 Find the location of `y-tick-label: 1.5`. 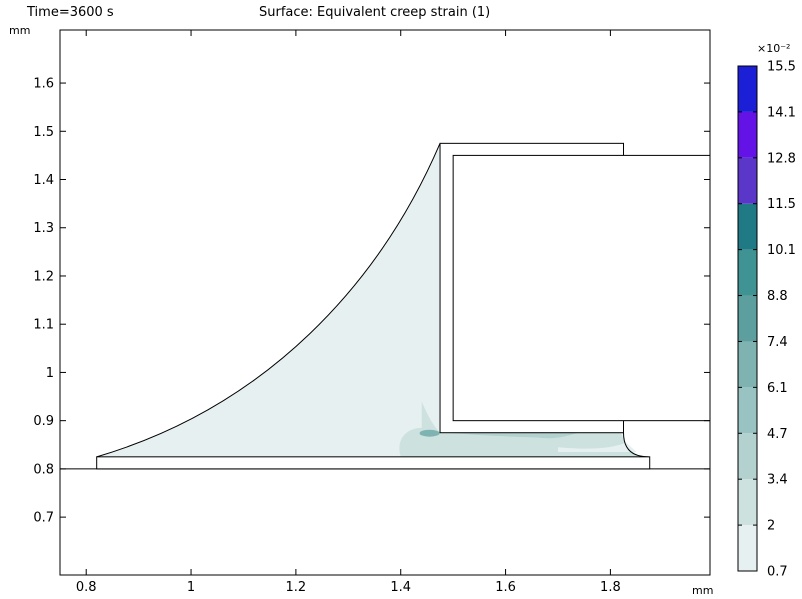

y-tick-label: 1.5 is located at coordinates (43, 132).